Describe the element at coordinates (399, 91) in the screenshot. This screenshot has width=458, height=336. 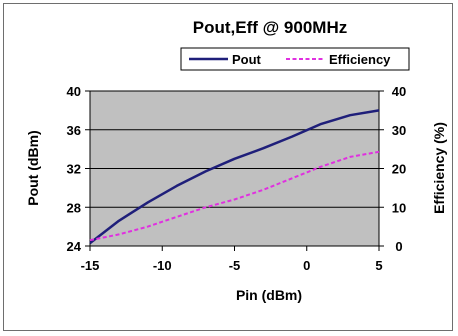
I see `right-tick-label: 40` at that location.